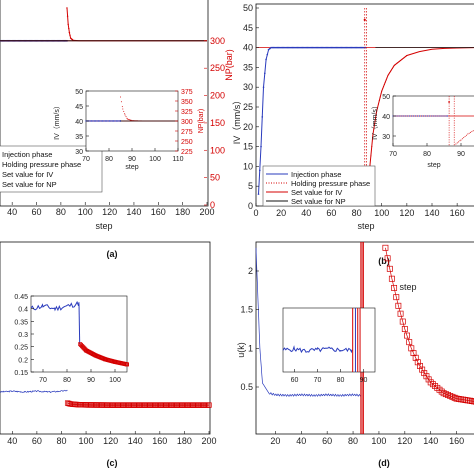 The image size is (474, 474). What do you see at coordinates (136, 24) in the screenshot?
I see `panel-a-series-line` at bounding box center [136, 24].